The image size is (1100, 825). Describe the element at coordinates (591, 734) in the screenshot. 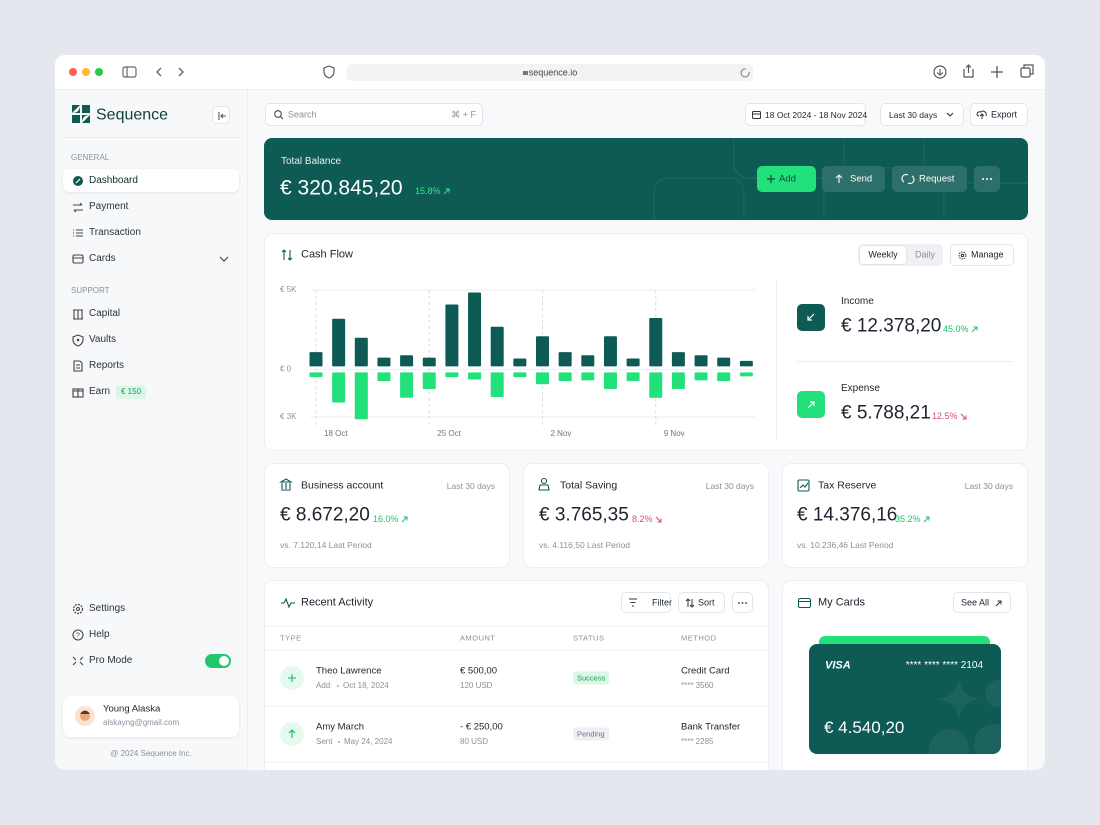

I see `status-badge: Pending` at that location.